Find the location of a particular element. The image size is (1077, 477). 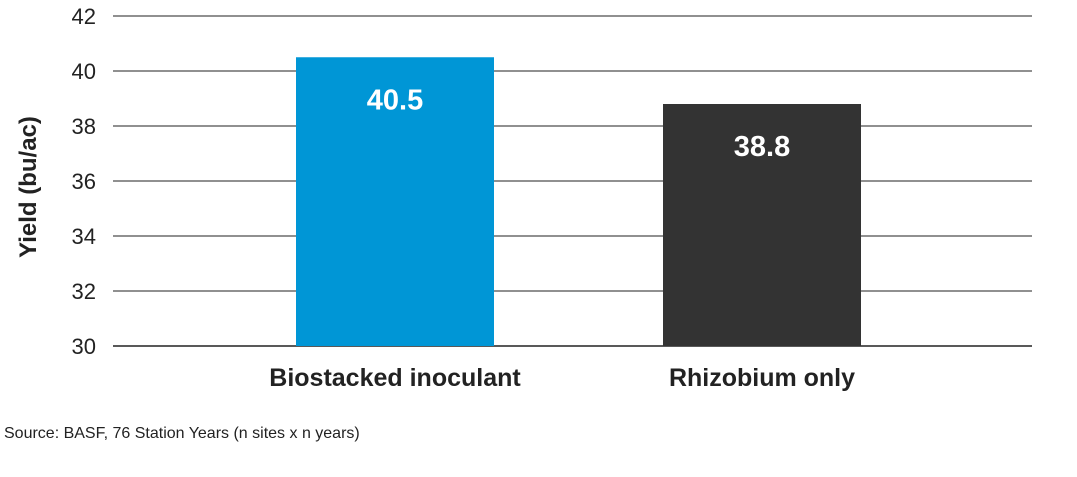

y-axis-ticks: 30 32 34 36 38 40 42 is located at coordinates (84, 181).